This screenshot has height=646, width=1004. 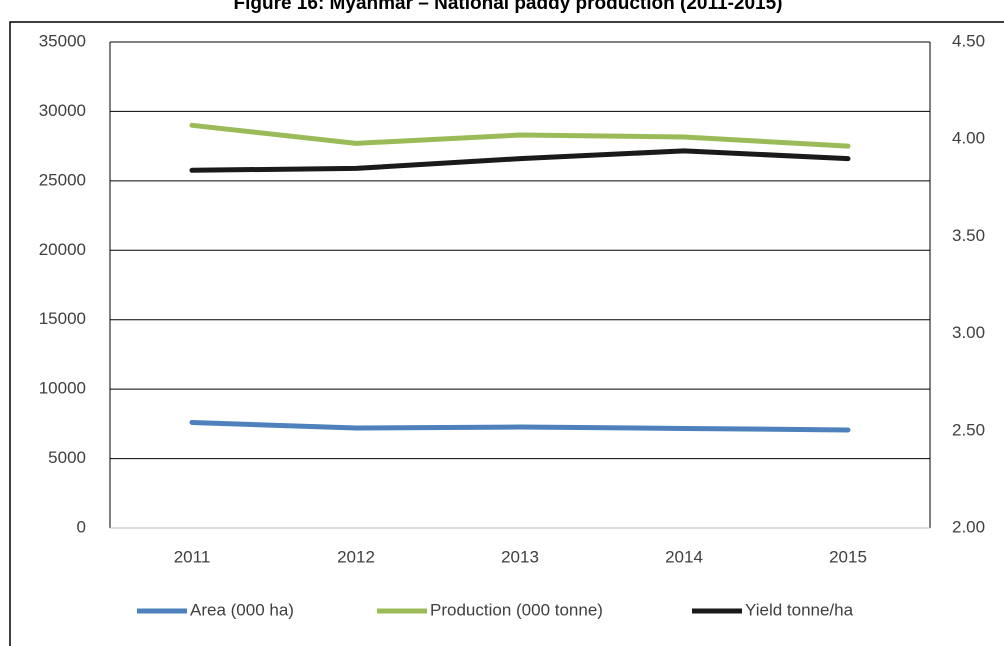 What do you see at coordinates (968, 429) in the screenshot?
I see `y2-tick-label: 2.50` at bounding box center [968, 429].